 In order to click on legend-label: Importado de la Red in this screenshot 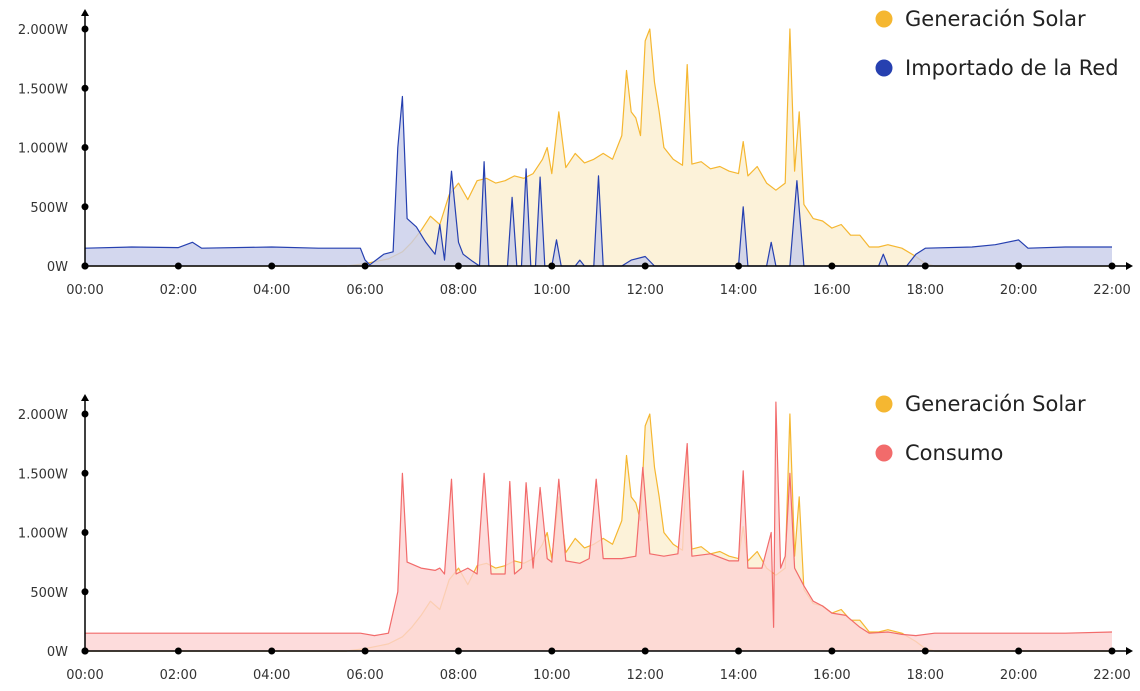, I will do `click(1012, 68)`.